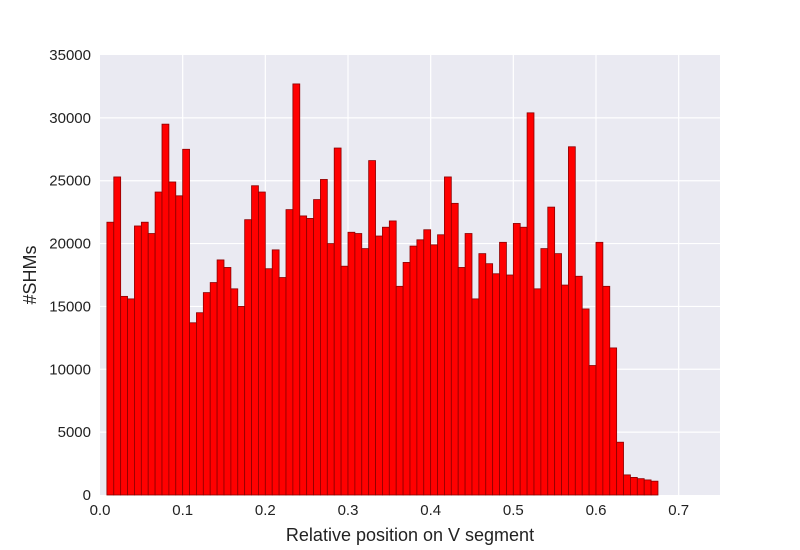 This screenshot has height=550, width=800. Describe the element at coordinates (430, 510) in the screenshot. I see `x-tick-label: 0.4` at that location.